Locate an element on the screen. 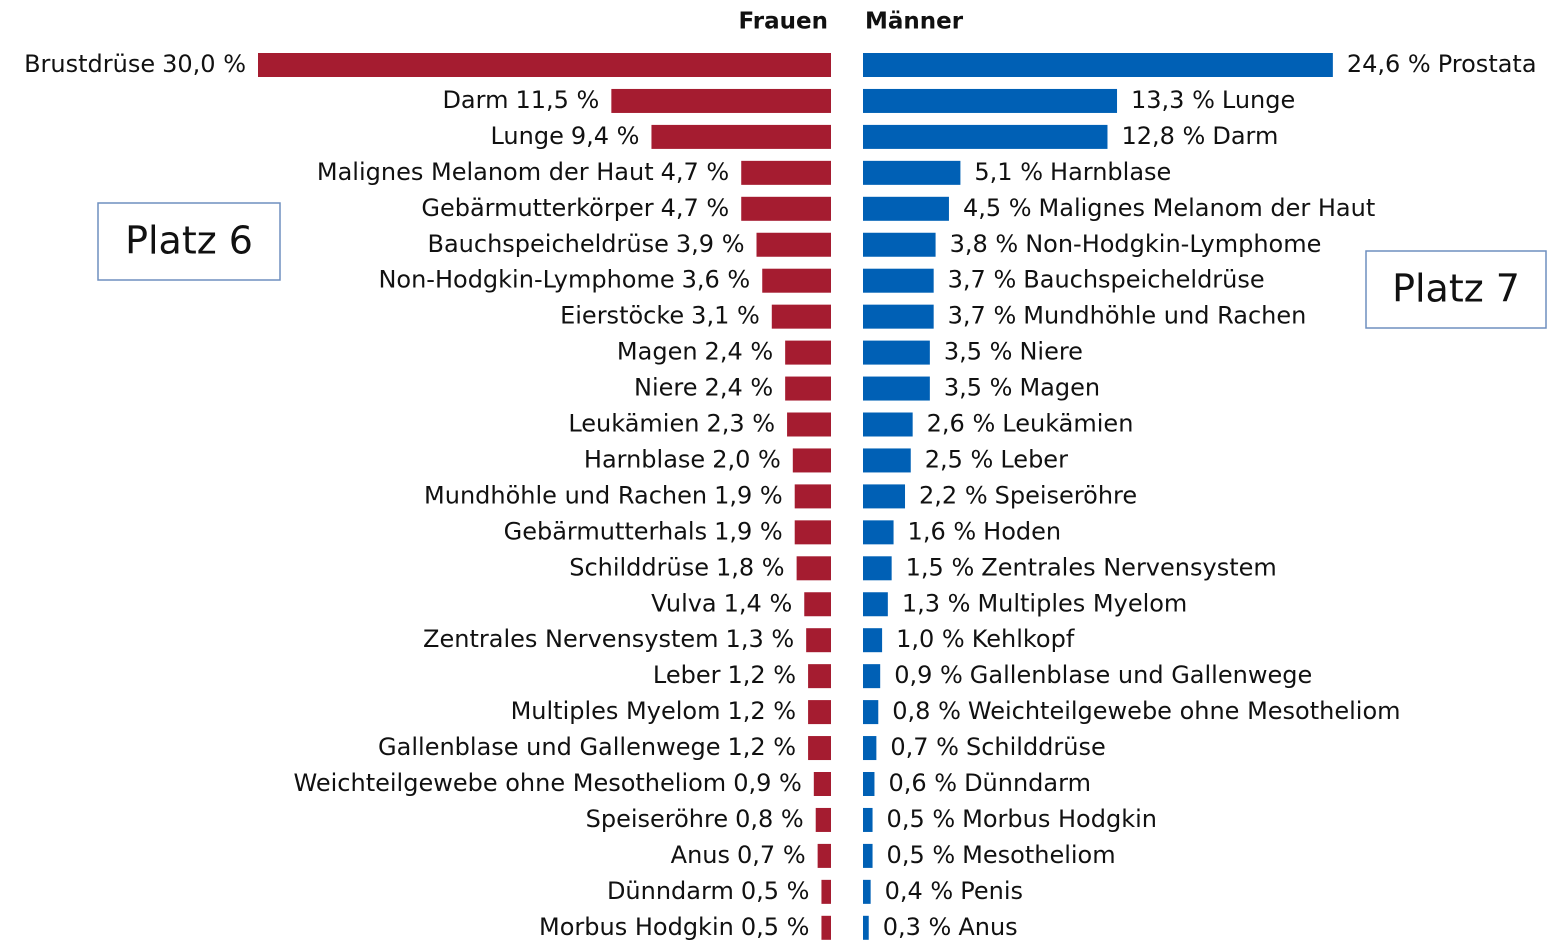 This screenshot has height=941, width=1547. bar-label: Vulva 1,4 % is located at coordinates (721, 603).